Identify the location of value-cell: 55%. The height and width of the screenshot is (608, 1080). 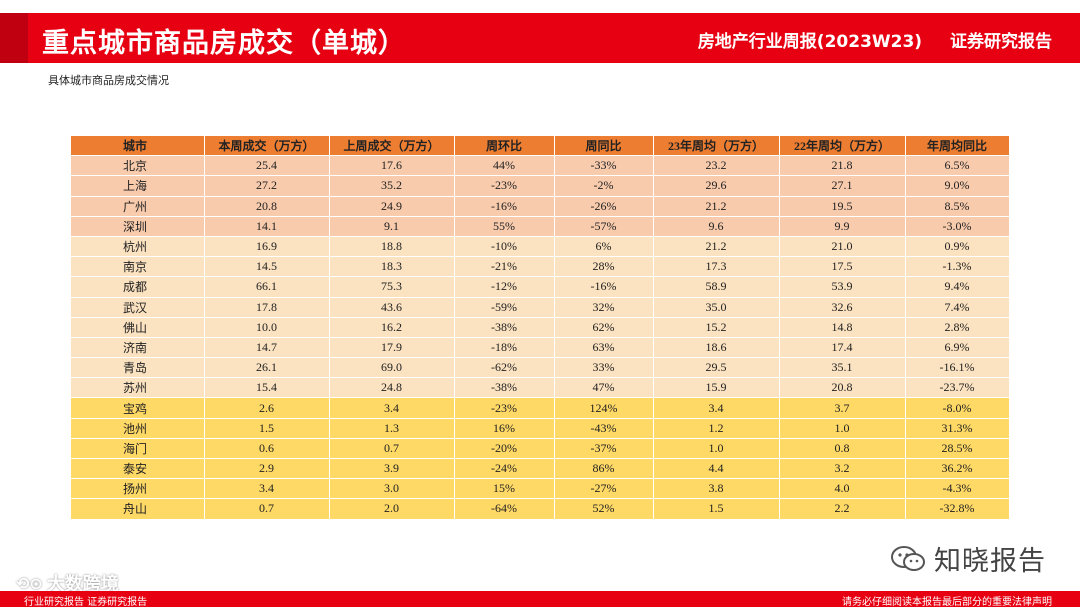
(504, 226).